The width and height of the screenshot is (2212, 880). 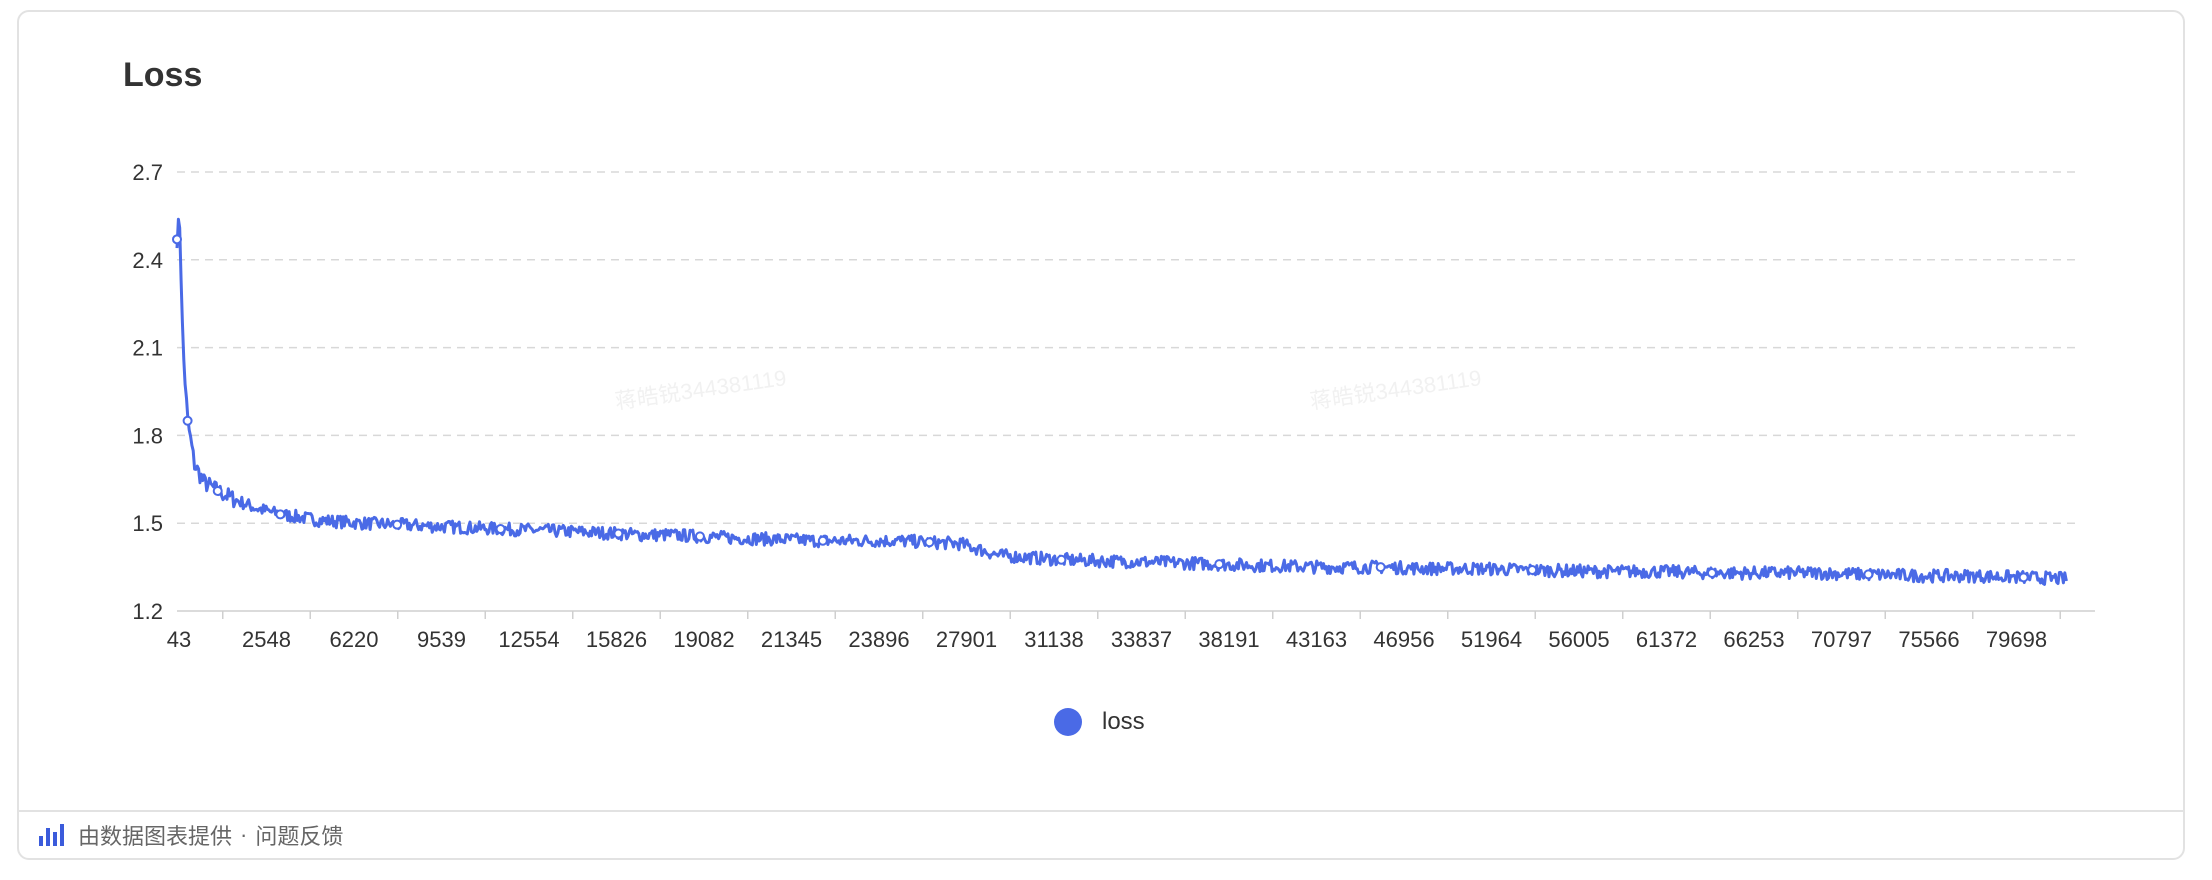 I want to click on y-tick-label: 1.8, so click(x=147, y=435).